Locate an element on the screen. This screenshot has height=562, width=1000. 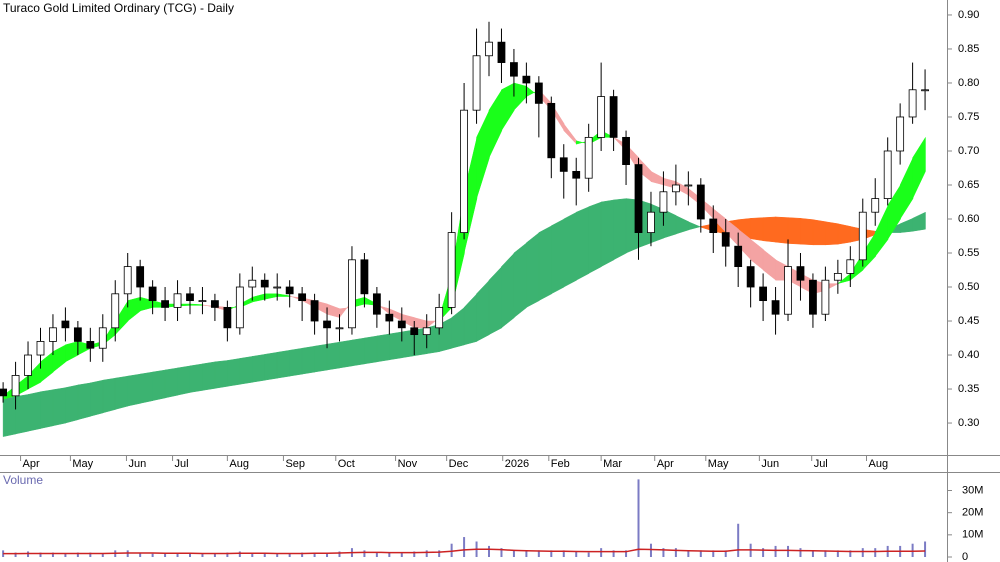
y-tick-label: 10M is located at coordinates (972, 535).